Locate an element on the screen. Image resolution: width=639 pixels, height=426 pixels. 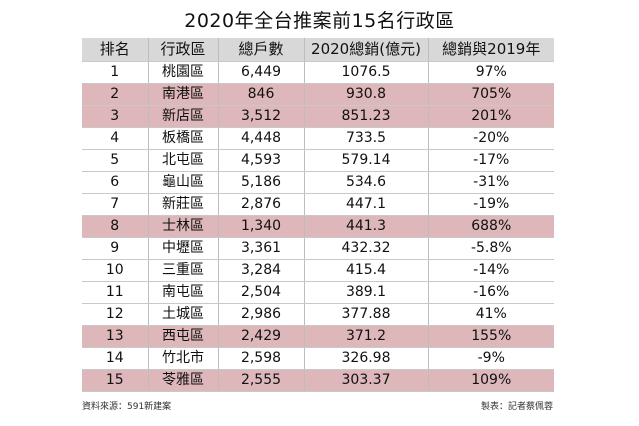
cell-rank: 15 is located at coordinates (115, 380).